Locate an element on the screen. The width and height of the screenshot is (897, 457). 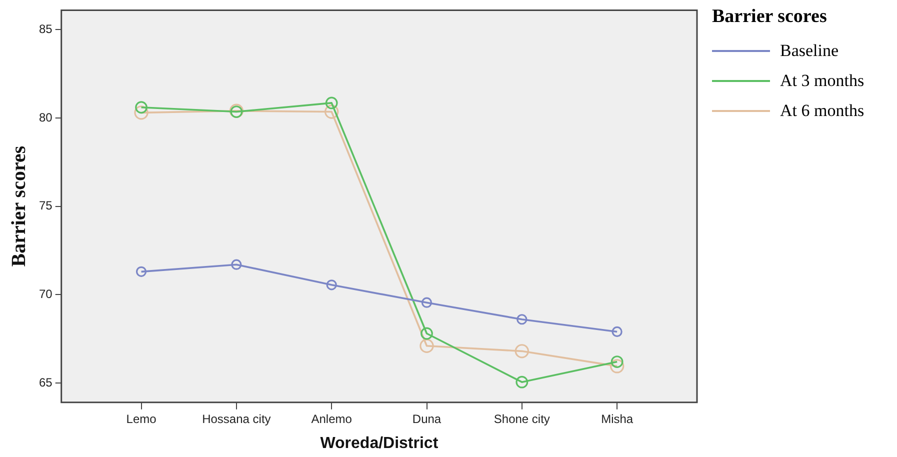
legend-label: At 3 months is located at coordinates (822, 81).